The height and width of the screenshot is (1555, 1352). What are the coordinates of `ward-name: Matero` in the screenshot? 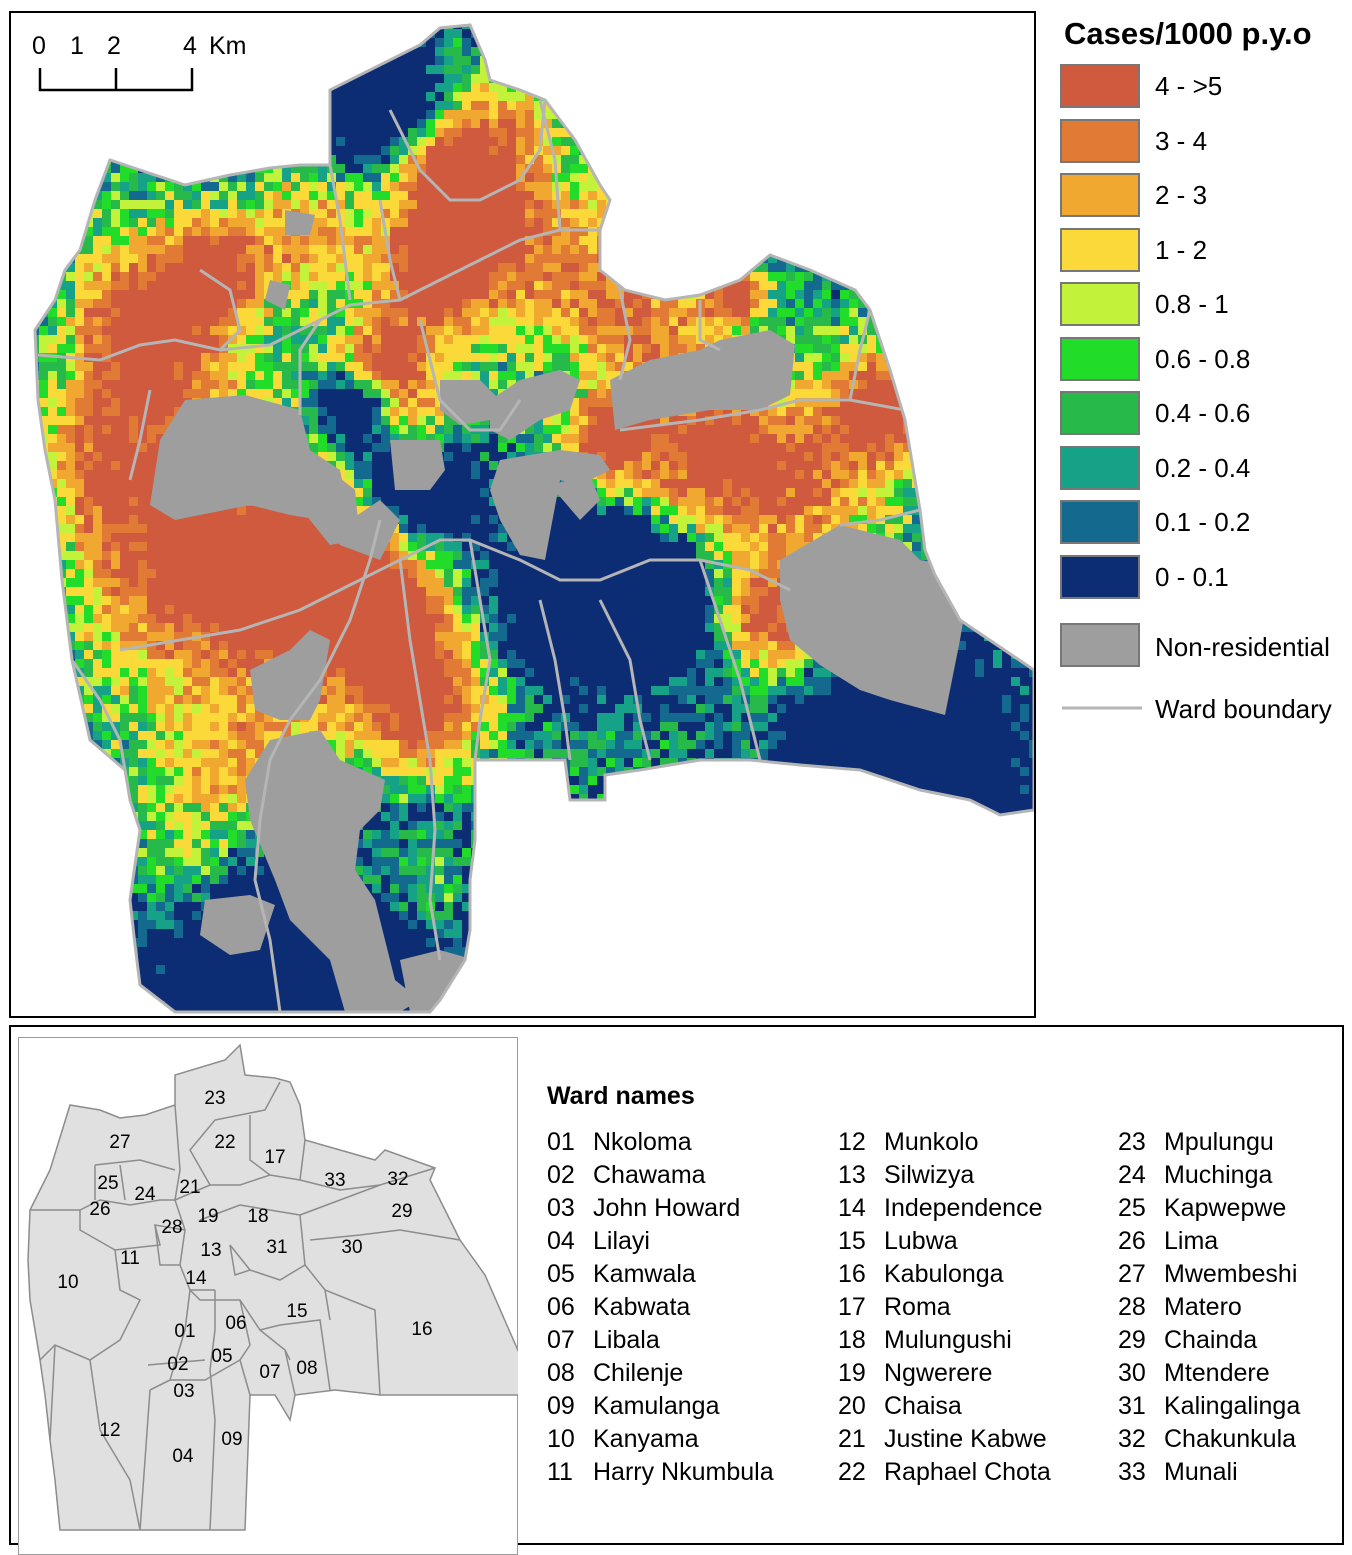 It's located at (1203, 1307).